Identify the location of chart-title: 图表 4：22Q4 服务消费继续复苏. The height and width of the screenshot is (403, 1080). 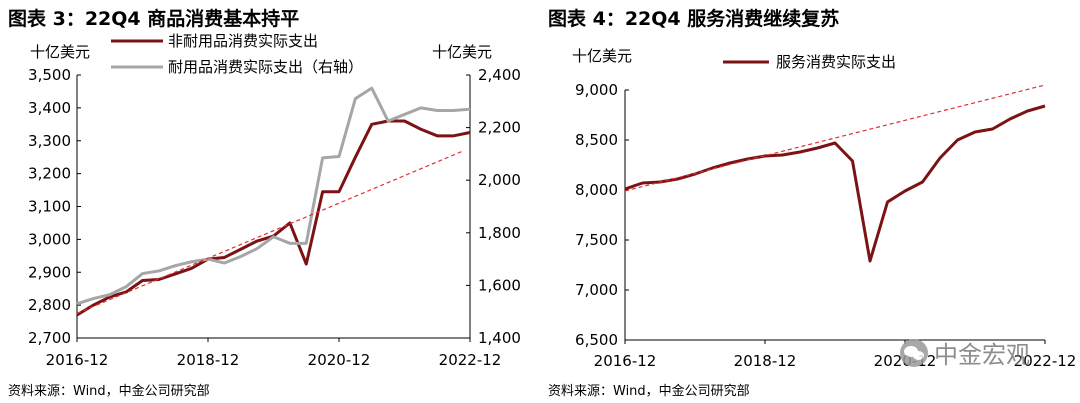
(694, 19).